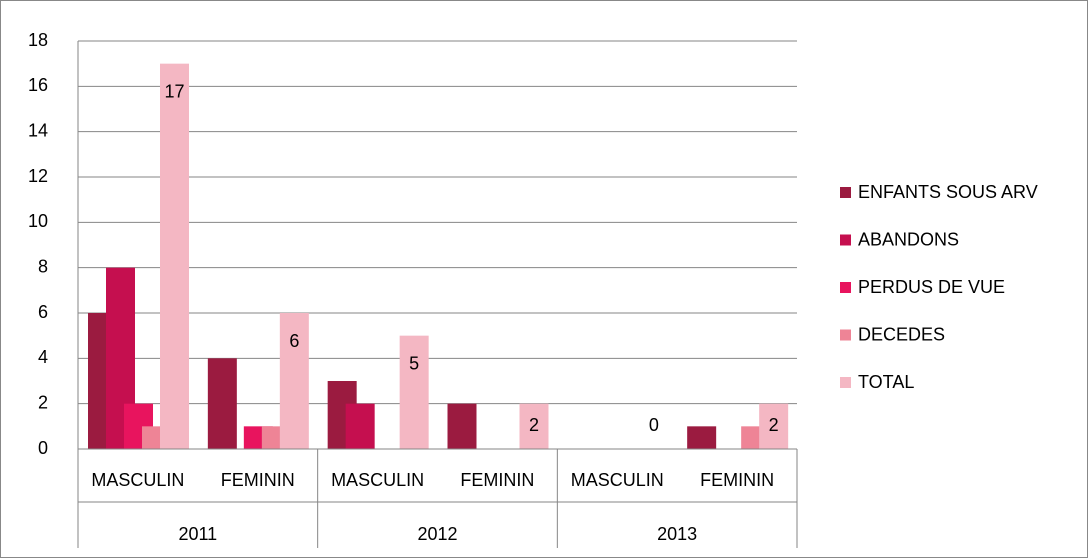 The height and width of the screenshot is (558, 1088). I want to click on y-tick-label: 10, so click(38, 221).